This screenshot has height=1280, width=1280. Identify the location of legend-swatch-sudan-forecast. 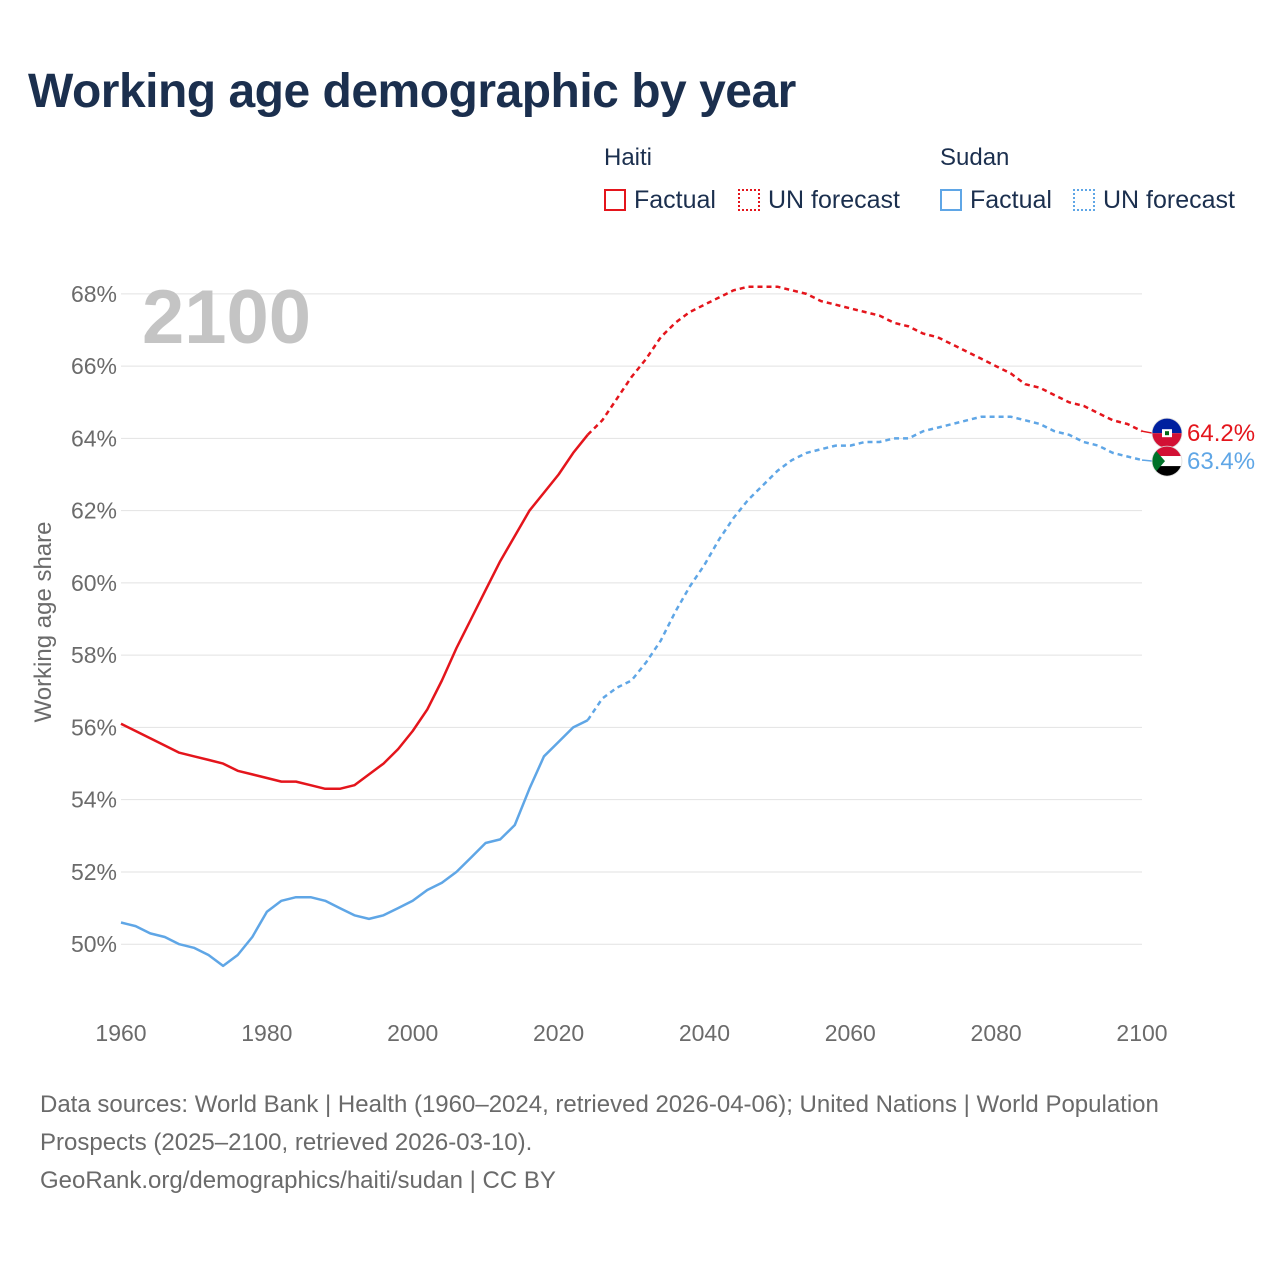
(1084, 200).